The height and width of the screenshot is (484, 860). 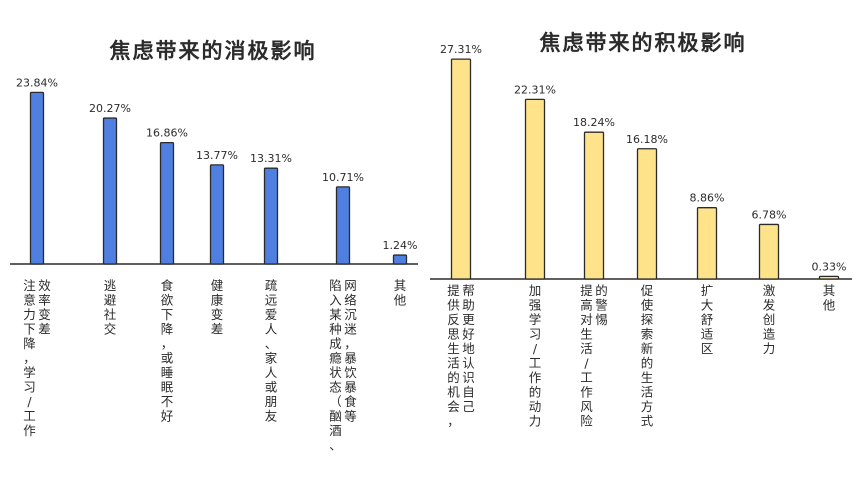 I want to click on category-label: 注意力下降，学习/工作, so click(x=29, y=358).